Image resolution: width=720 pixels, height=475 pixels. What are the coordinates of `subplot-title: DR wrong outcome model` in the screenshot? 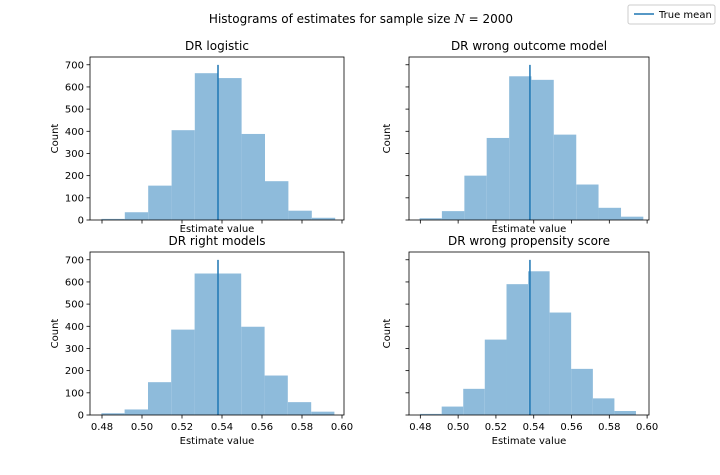 It's located at (529, 46).